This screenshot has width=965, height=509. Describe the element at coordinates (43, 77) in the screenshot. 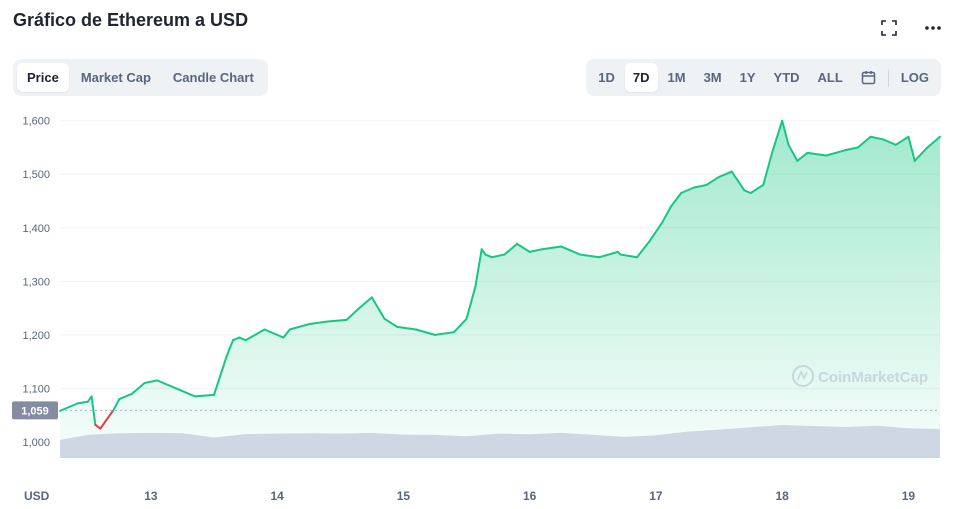

I see `tab-price: Price` at that location.